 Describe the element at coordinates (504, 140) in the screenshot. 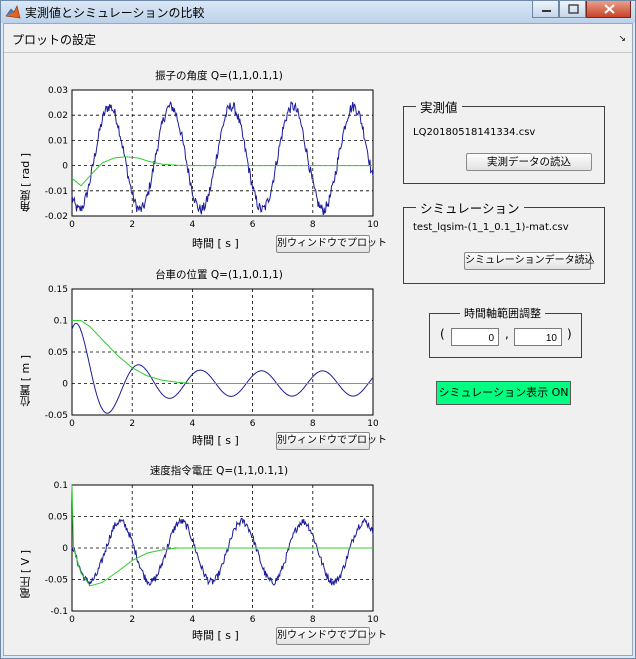

I see `measured-group: 実測値 LQ20180518141334.csv 実測データの読込` at that location.